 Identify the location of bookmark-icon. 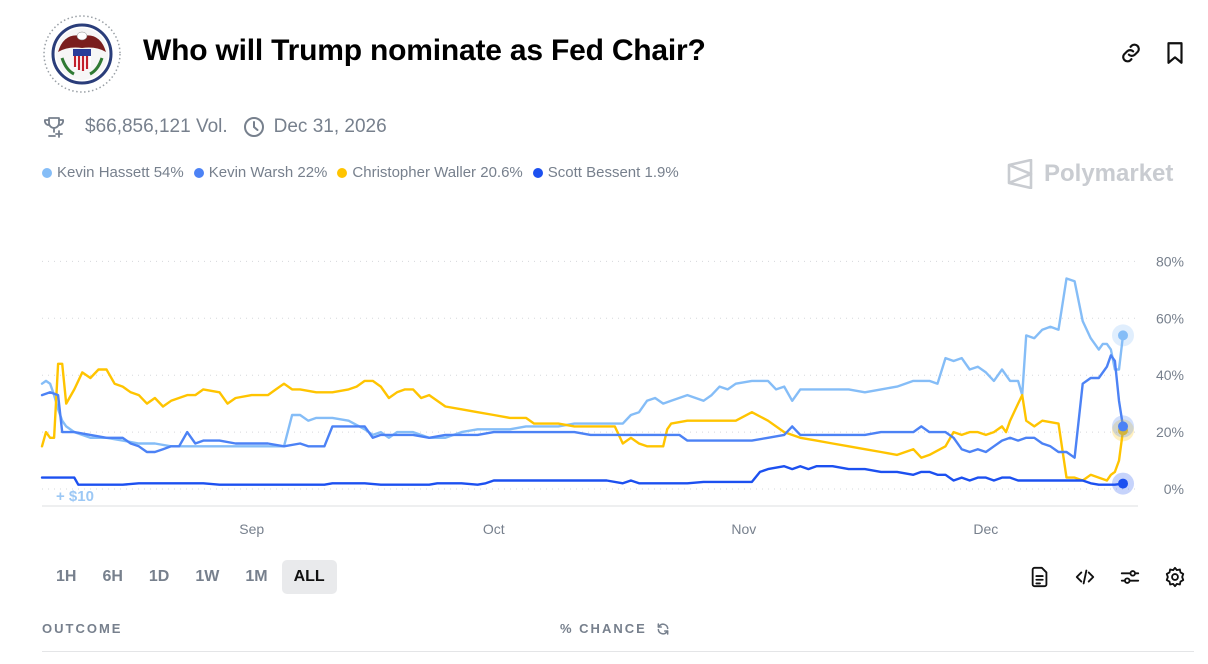
(1175, 53).